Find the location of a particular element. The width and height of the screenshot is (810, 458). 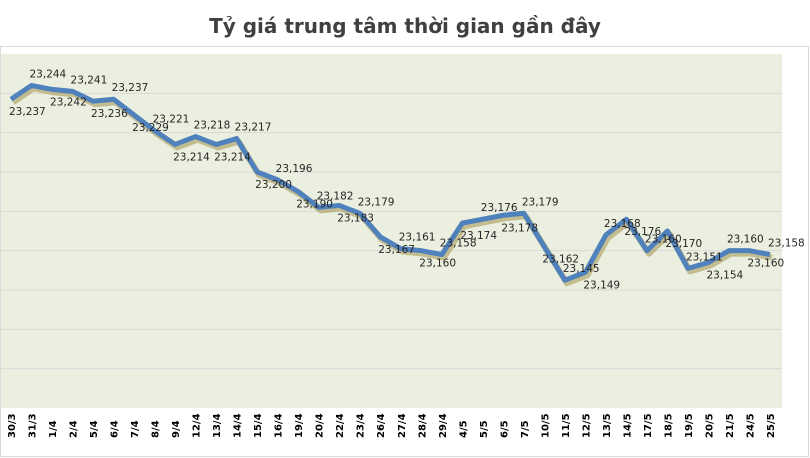

x-tick-label: 6/5 is located at coordinates (504, 429).